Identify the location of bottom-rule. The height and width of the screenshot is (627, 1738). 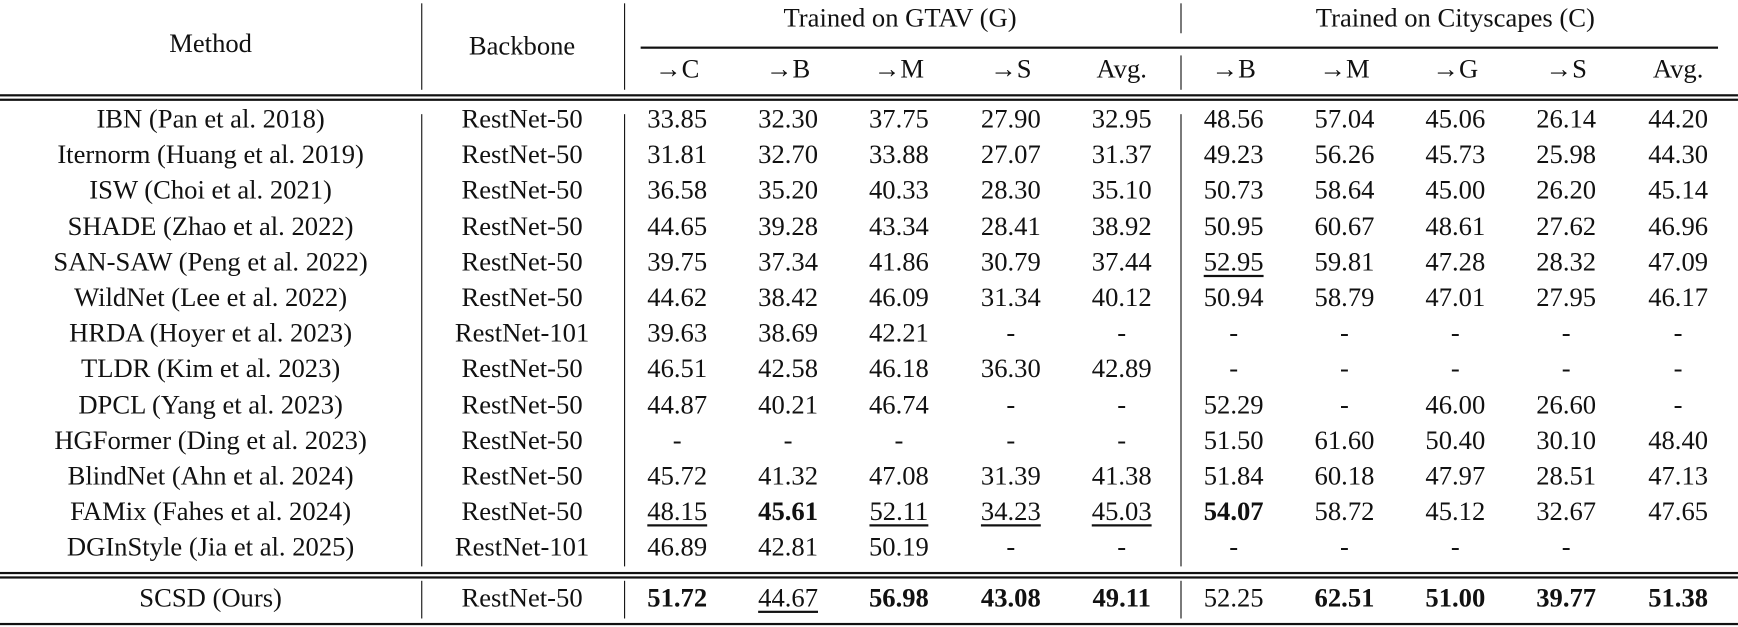
(869, 624).